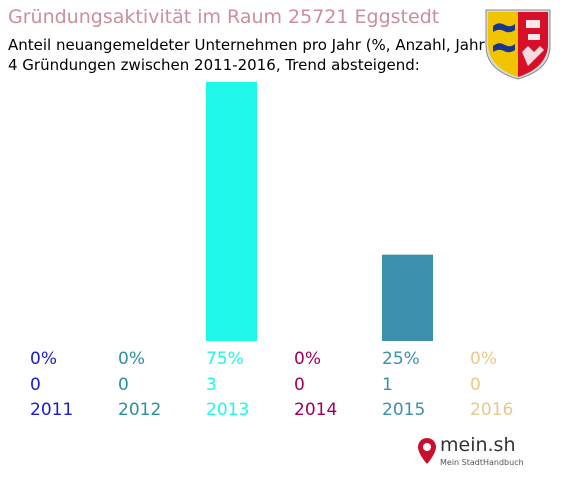 This screenshot has width=562, height=482. I want to click on count-label-2012: 0, so click(123, 385).